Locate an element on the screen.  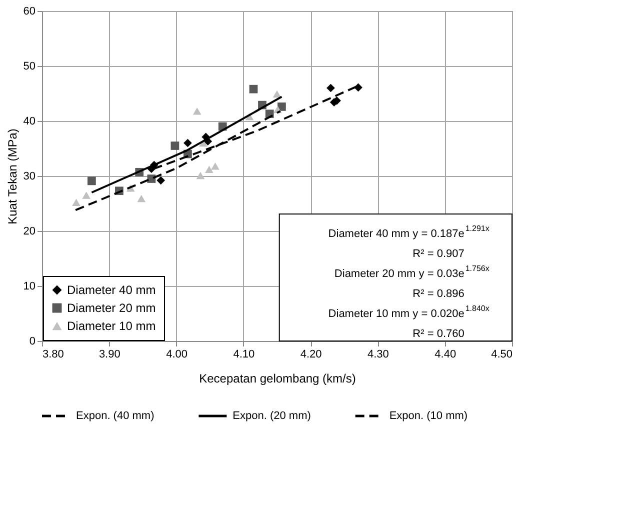
legend-label: Diameter 20 mm is located at coordinates (111, 308).